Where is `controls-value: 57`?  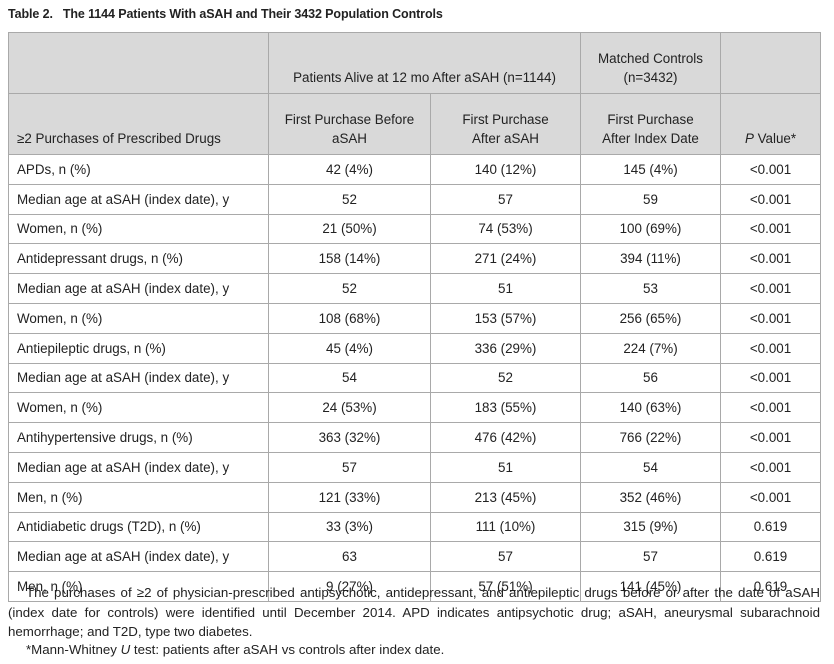
controls-value: 57 is located at coordinates (650, 557).